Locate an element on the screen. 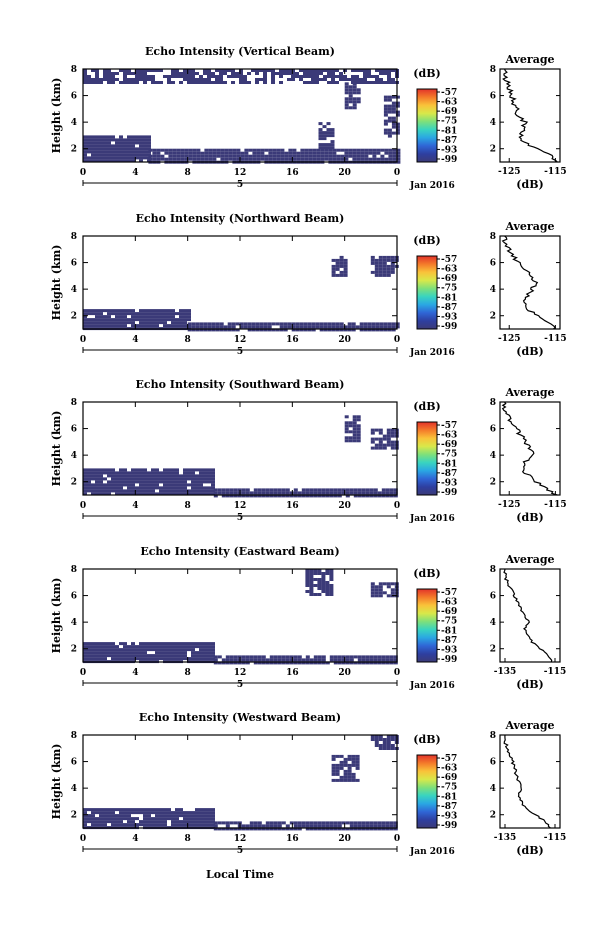  average-title: Average is located at coordinates (529, 559).